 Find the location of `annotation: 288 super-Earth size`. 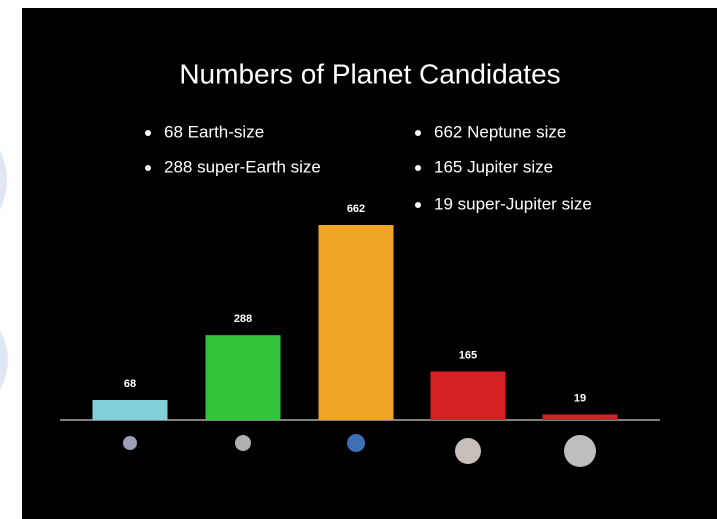

annotation: 288 super-Earth size is located at coordinates (242, 166).